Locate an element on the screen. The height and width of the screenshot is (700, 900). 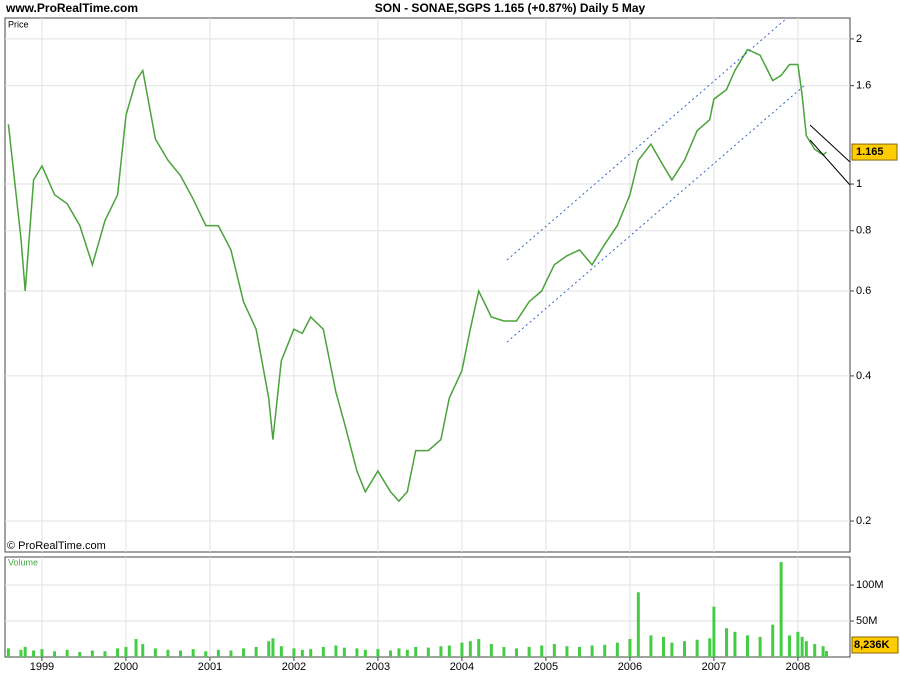
x-tick-label: 2008 is located at coordinates (798, 667).